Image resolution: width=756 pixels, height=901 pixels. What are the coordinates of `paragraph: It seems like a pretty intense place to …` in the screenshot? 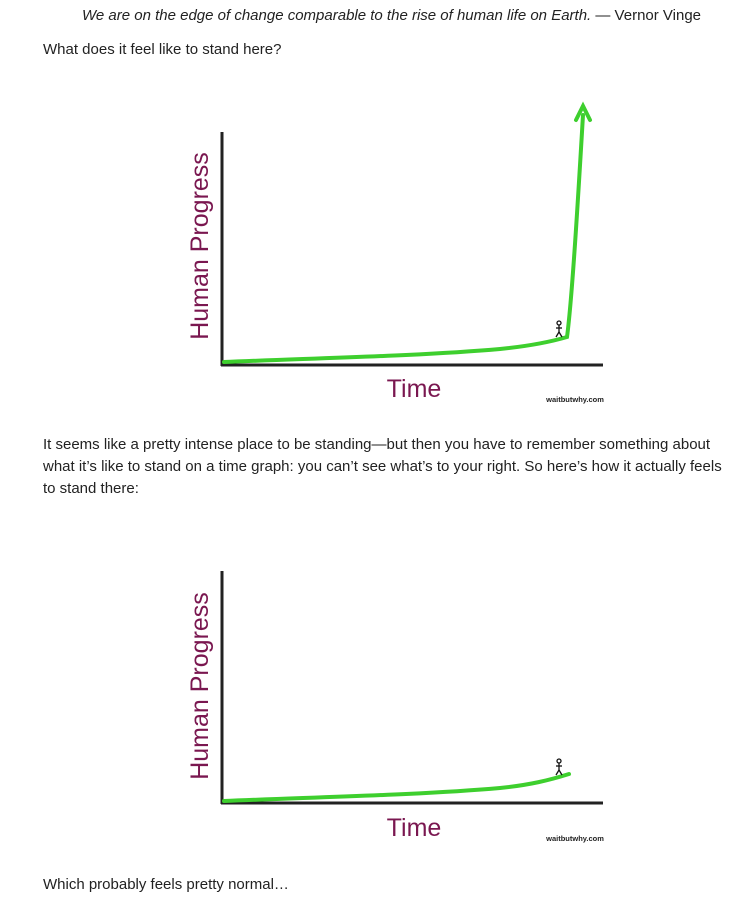 It's located at (382, 466).